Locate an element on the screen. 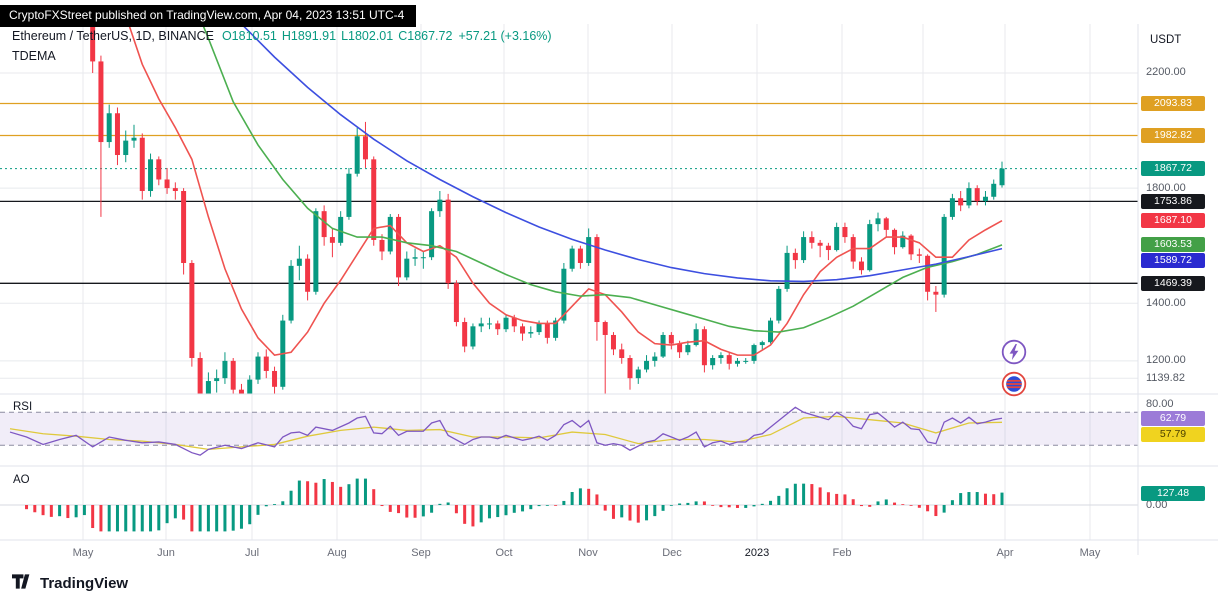 The height and width of the screenshot is (603, 1218). time-axis-label: Feb is located at coordinates (842, 553).